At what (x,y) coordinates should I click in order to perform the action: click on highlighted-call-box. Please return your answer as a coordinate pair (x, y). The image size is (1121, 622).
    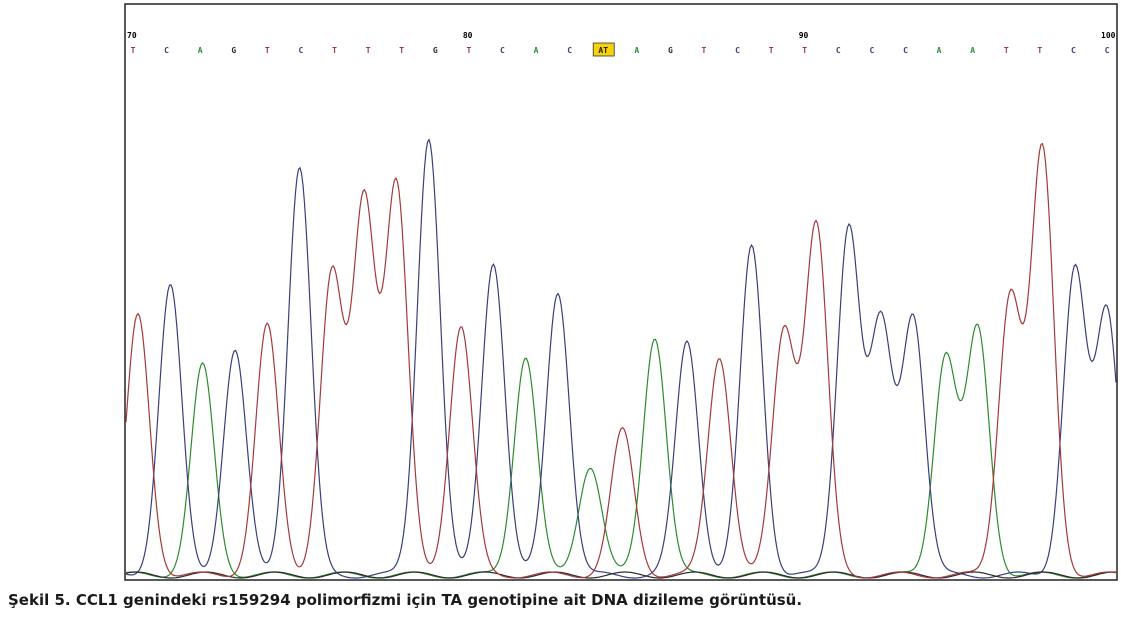
    Looking at the image, I should click on (603, 49).